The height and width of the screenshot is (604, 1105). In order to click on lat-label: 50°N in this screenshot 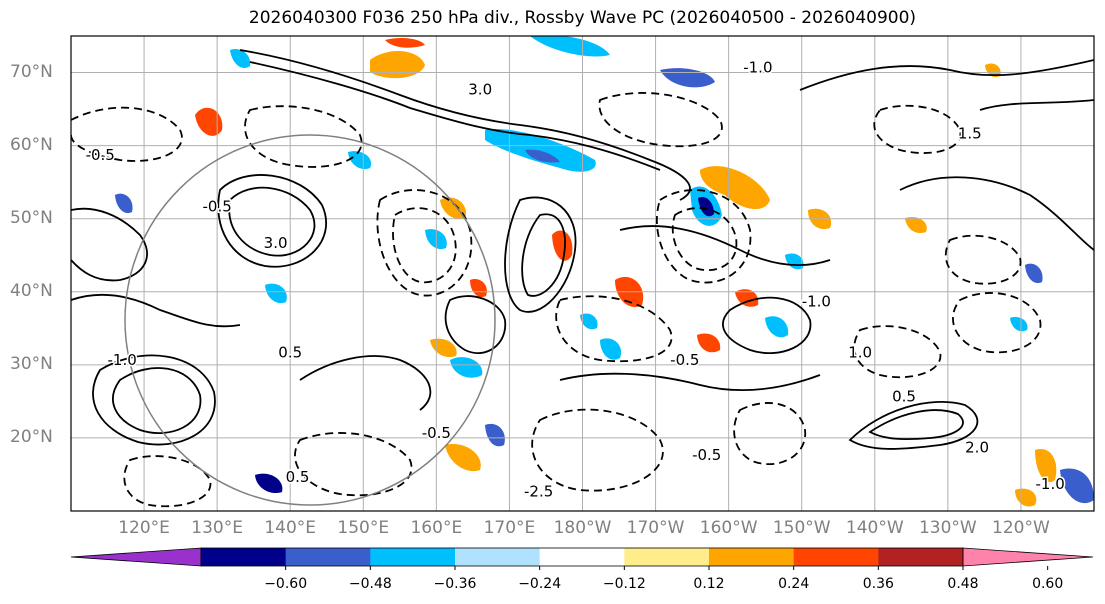, I will do `click(31, 217)`.